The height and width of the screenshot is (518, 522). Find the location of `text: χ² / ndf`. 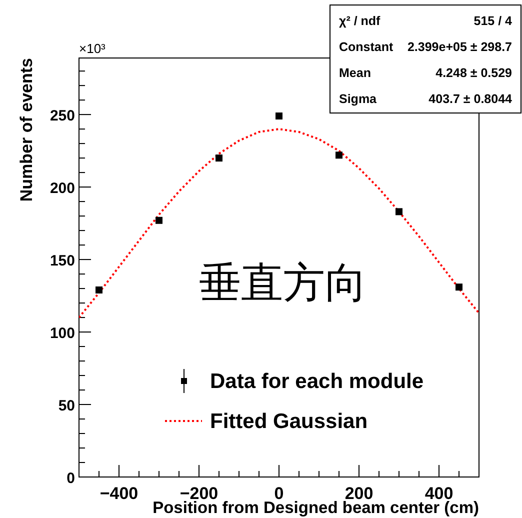

text: χ² / ndf is located at coordinates (360, 21).